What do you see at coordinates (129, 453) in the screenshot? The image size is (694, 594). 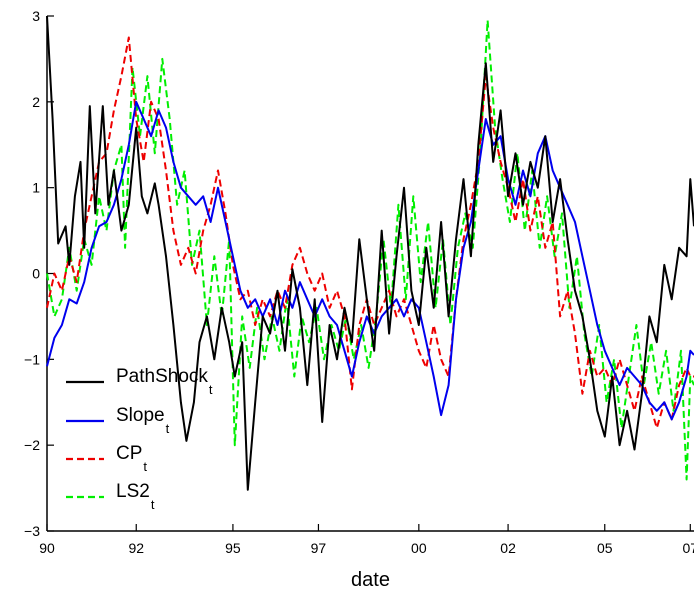 I see `legend-label-text: CP` at bounding box center [129, 453].